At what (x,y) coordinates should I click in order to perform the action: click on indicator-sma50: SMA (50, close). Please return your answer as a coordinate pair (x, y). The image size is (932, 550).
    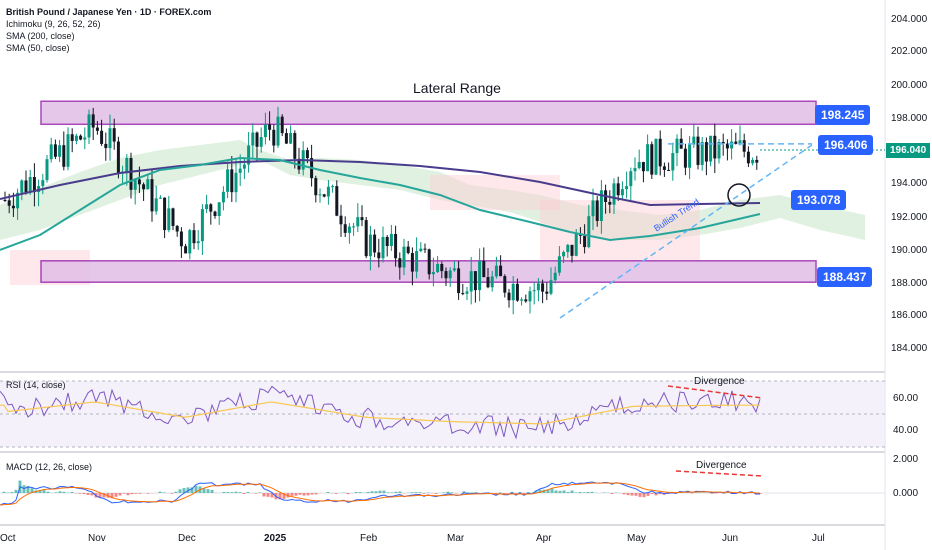
    Looking at the image, I should click on (38, 48).